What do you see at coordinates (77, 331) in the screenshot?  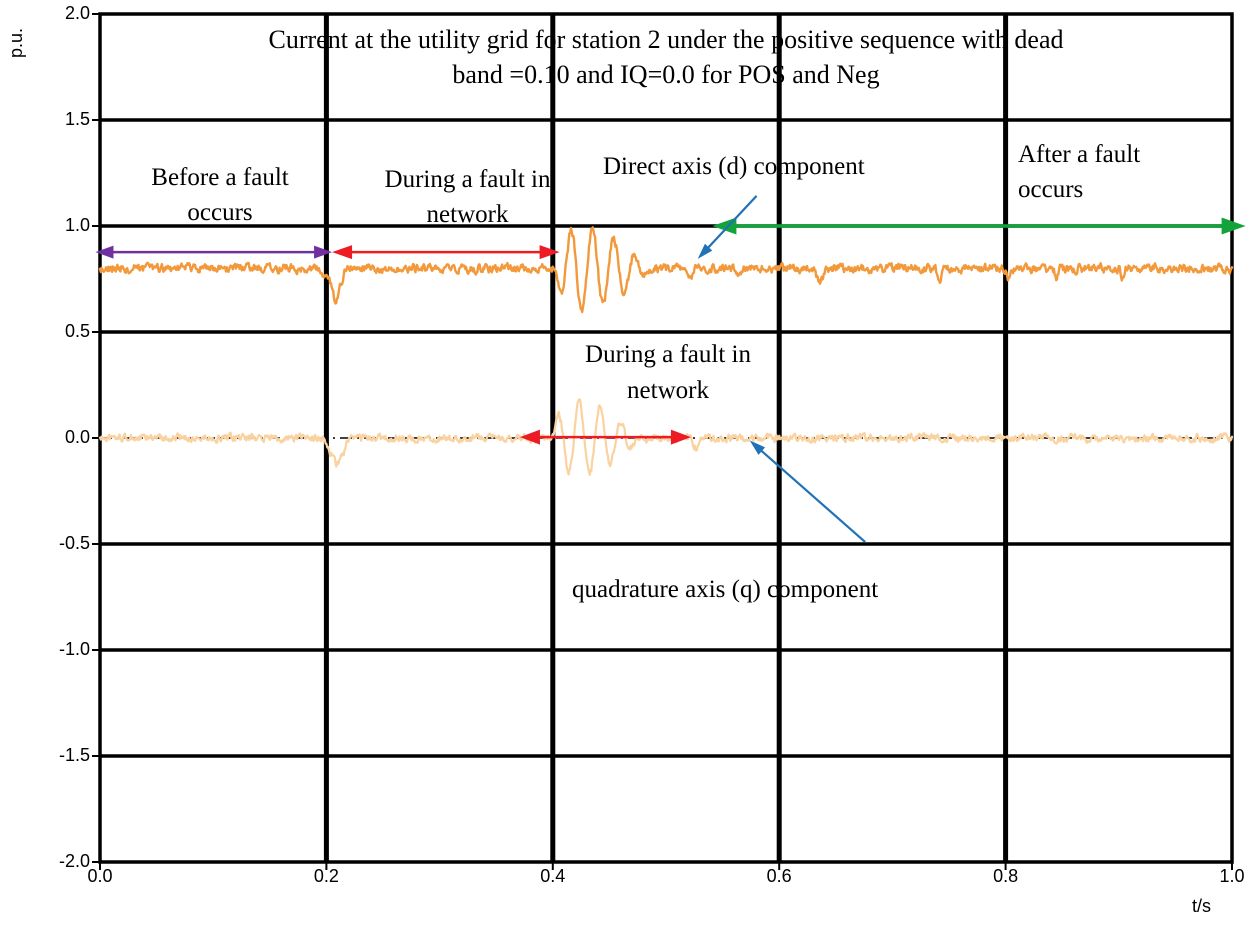 I see `y-tick-label: 0.5` at bounding box center [77, 331].